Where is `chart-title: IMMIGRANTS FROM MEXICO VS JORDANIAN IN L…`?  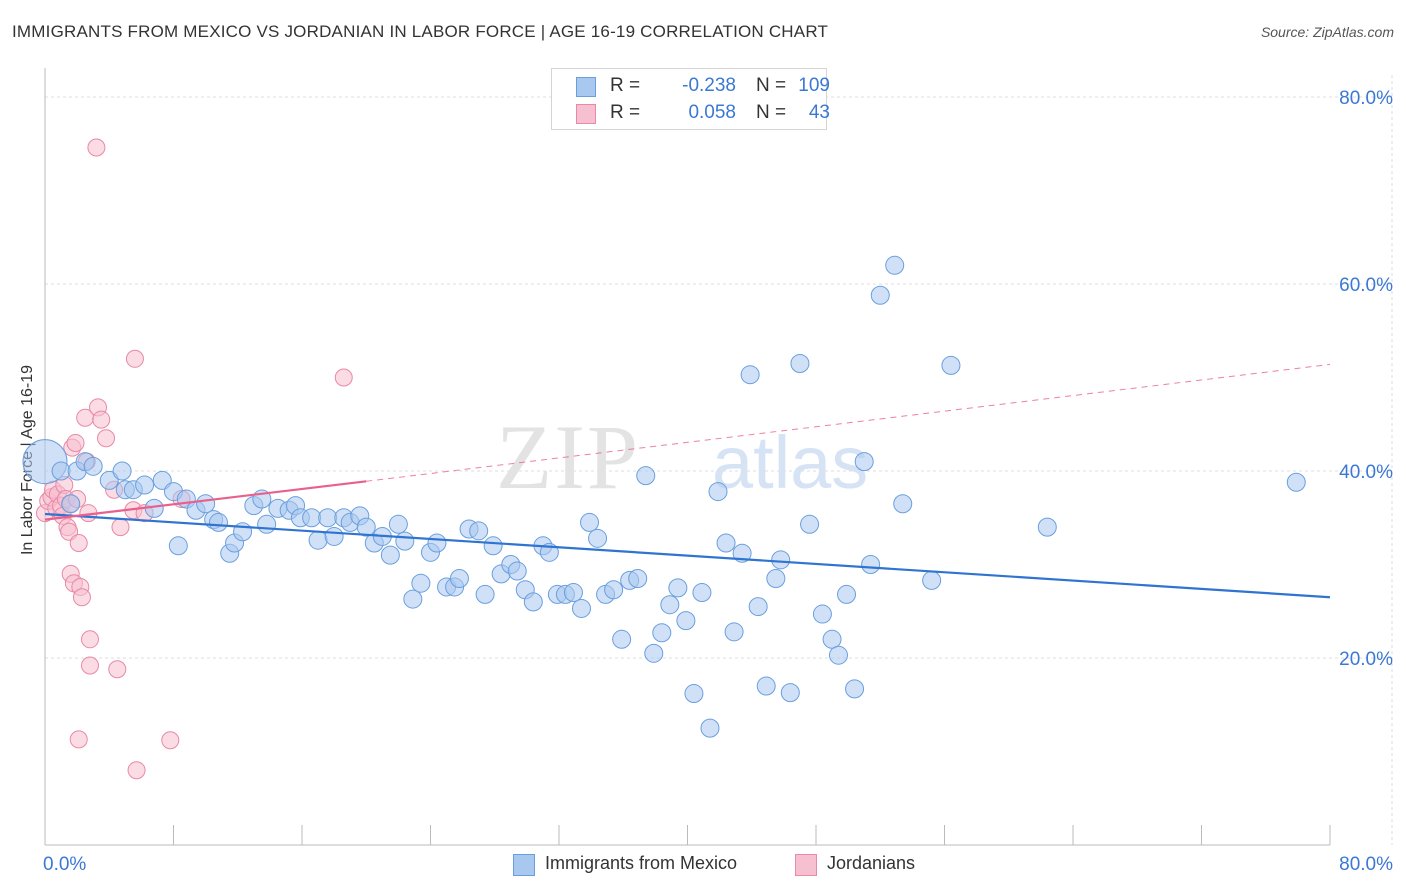
chart-title: IMMIGRANTS FROM MEXICO VS JORDANIAN IN L… is located at coordinates (420, 31).